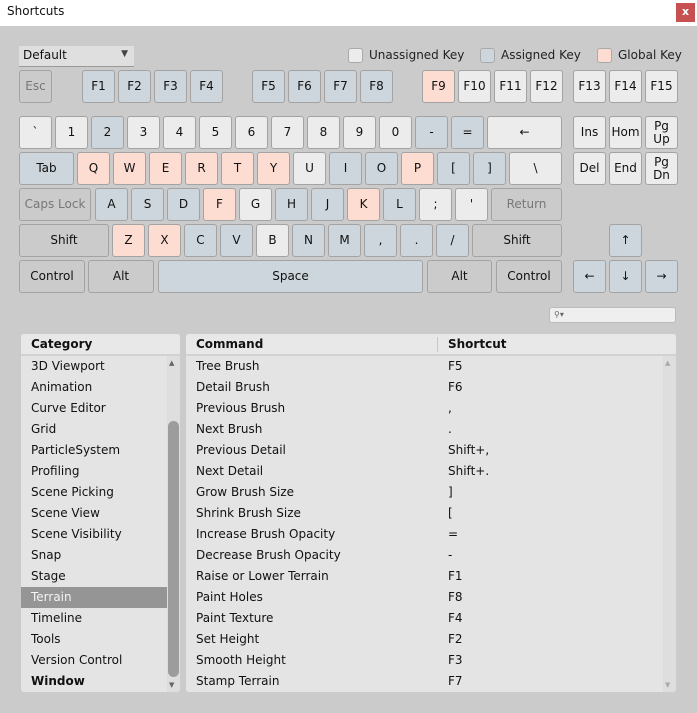 Image resolution: width=697 pixels, height=713 pixels. Describe the element at coordinates (323, 132) in the screenshot. I see `key-8: 8` at that location.